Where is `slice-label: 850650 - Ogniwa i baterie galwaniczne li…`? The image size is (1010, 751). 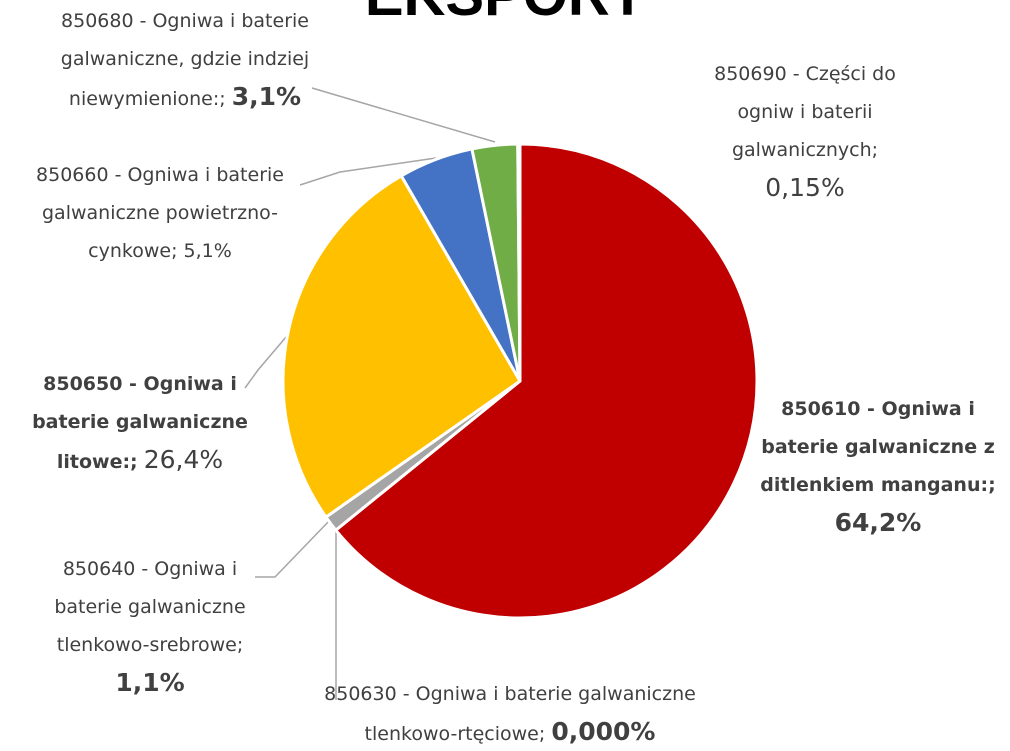 slice-label: 850650 - Ogniwa i baterie galwaniczne li… is located at coordinates (140, 423).